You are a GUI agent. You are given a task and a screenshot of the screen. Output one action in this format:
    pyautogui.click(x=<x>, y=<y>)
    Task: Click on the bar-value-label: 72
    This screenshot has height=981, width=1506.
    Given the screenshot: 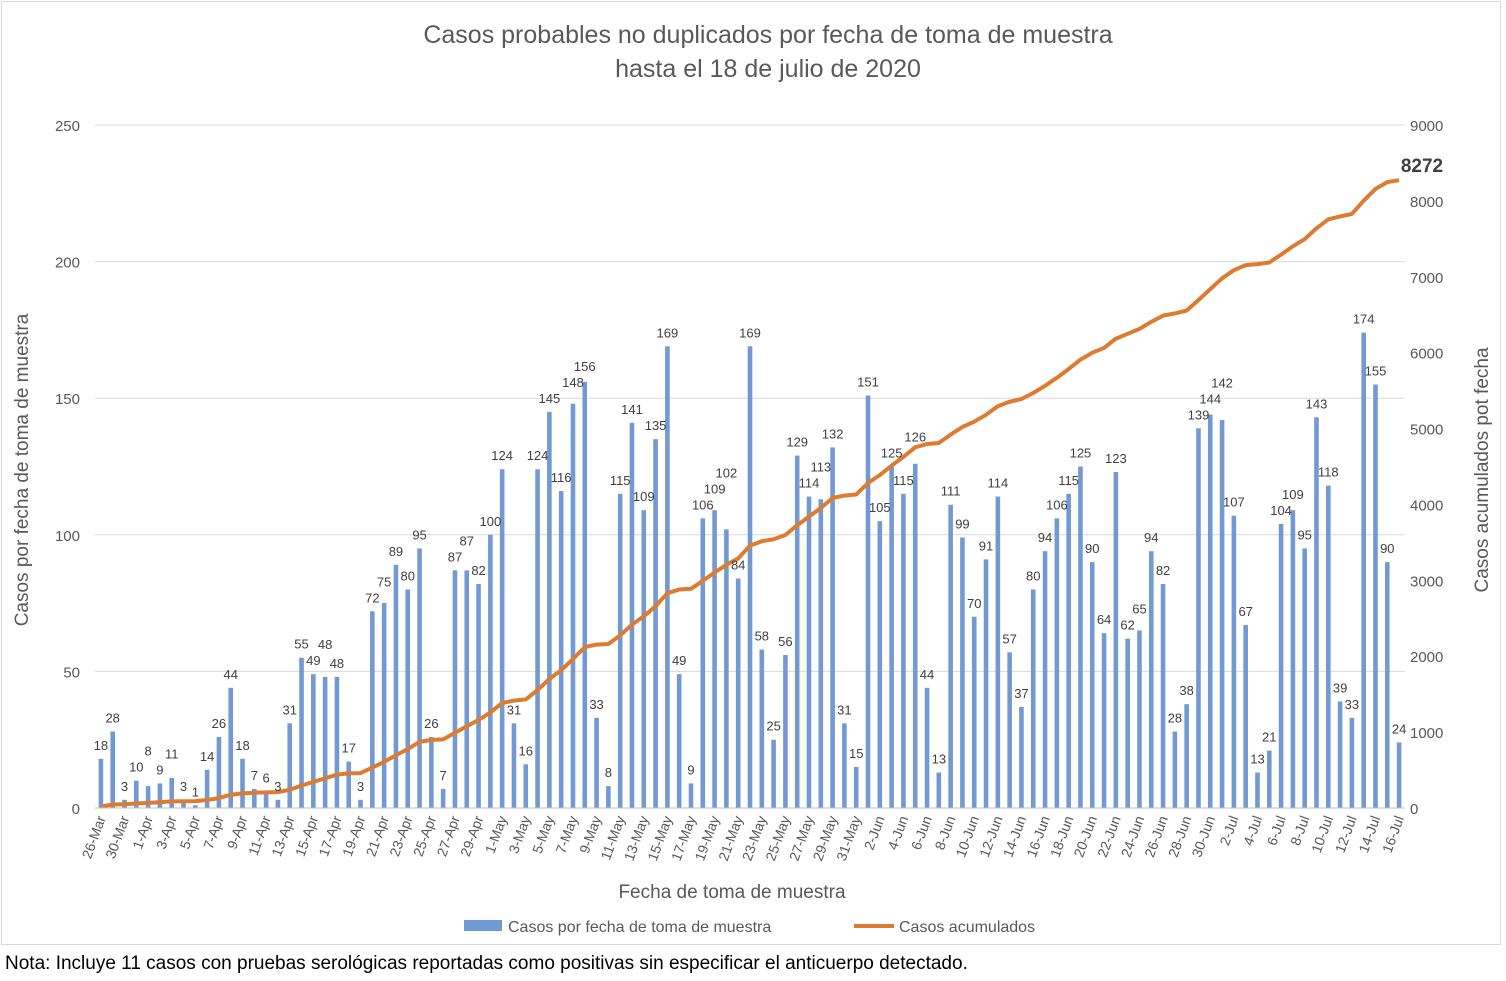 What is the action you would take?
    pyautogui.click(x=372, y=597)
    